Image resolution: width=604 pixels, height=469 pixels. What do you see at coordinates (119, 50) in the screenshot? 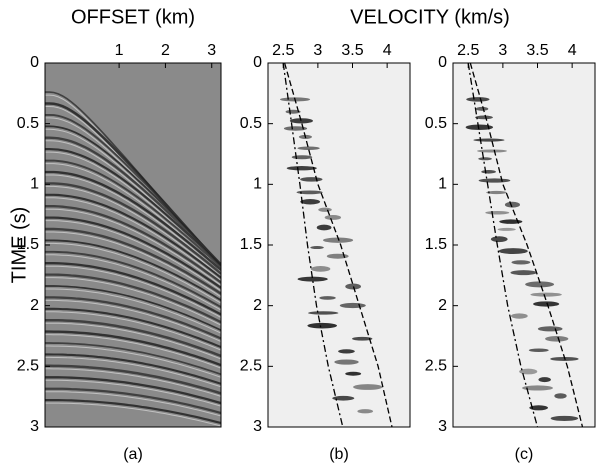
I see `x-tick-label: 1` at bounding box center [119, 50].